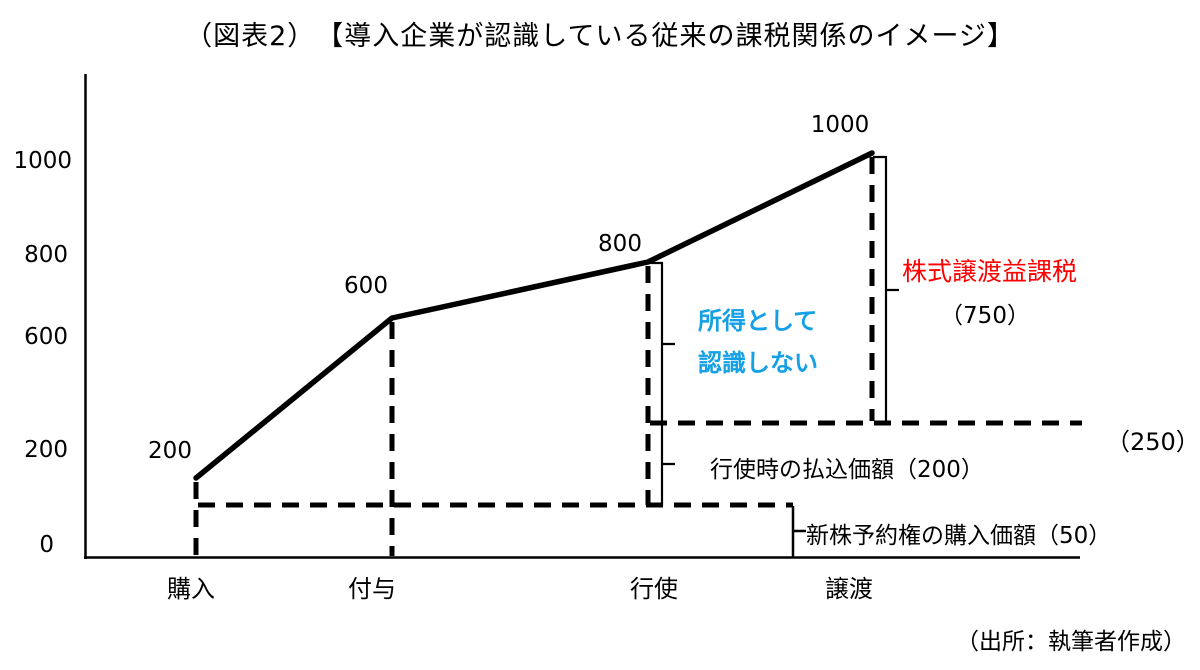 The image size is (1200, 670). I want to click on annotation-exercise-payment: 行使時の払込価額（200）, so click(847, 470).